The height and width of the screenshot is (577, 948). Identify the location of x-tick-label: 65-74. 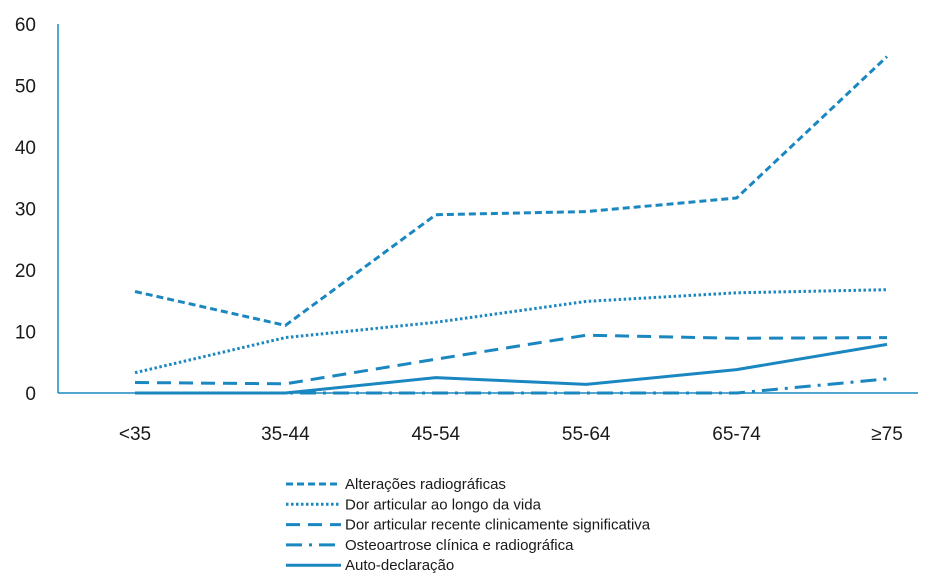
(736, 434).